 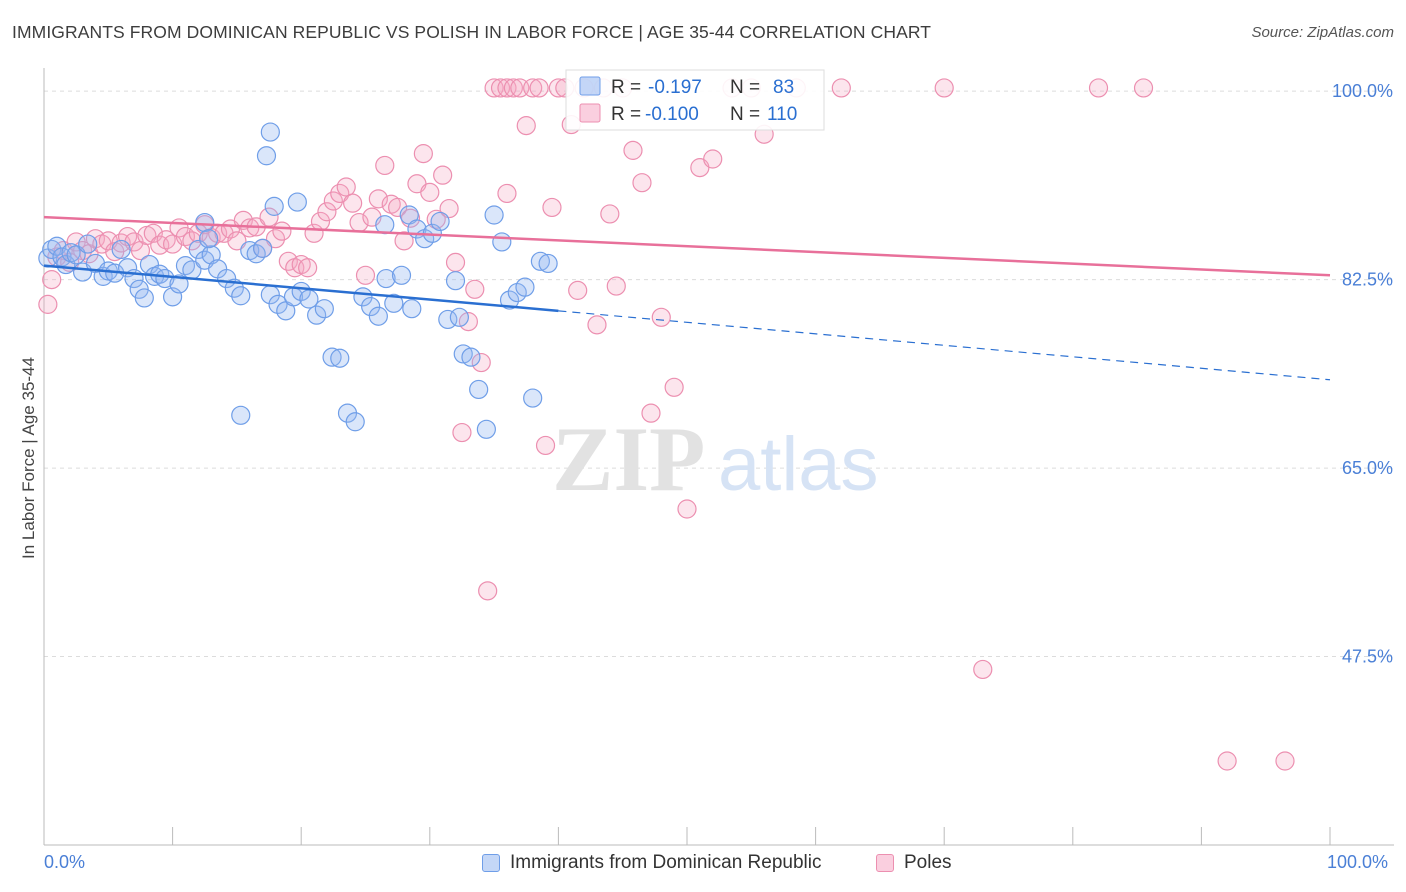 I want to click on legend-r-label-1: R =, so click(x=626, y=87).